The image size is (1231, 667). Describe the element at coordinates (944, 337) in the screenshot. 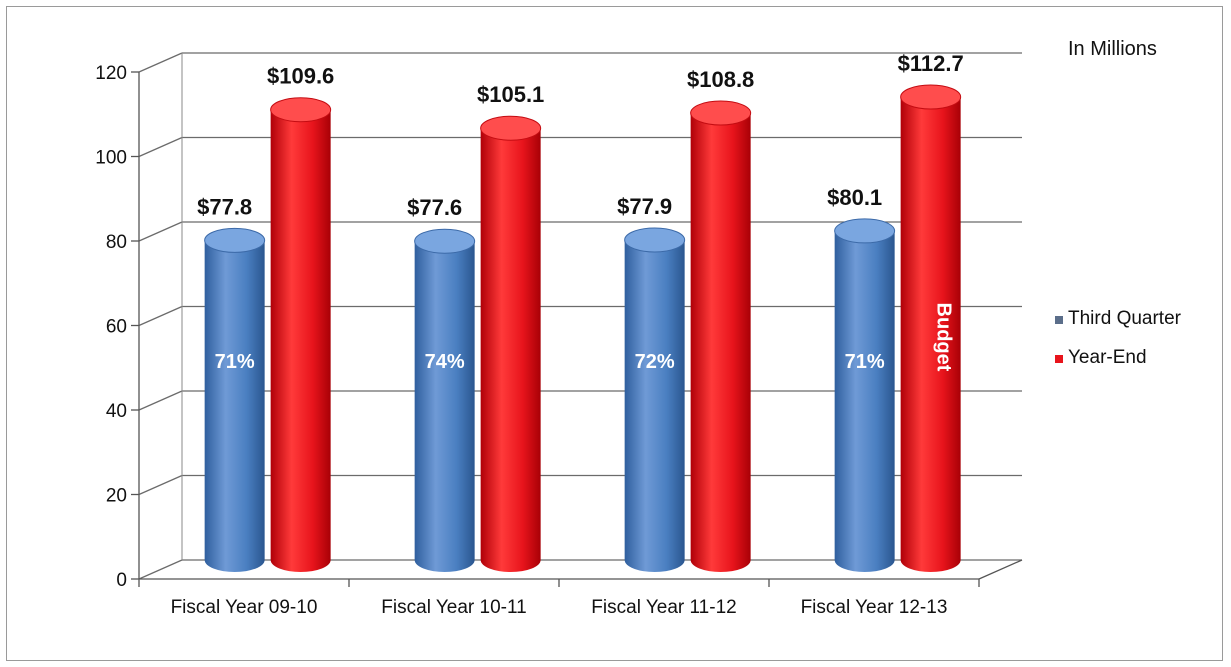

I see `budget-label: Budget` at that location.